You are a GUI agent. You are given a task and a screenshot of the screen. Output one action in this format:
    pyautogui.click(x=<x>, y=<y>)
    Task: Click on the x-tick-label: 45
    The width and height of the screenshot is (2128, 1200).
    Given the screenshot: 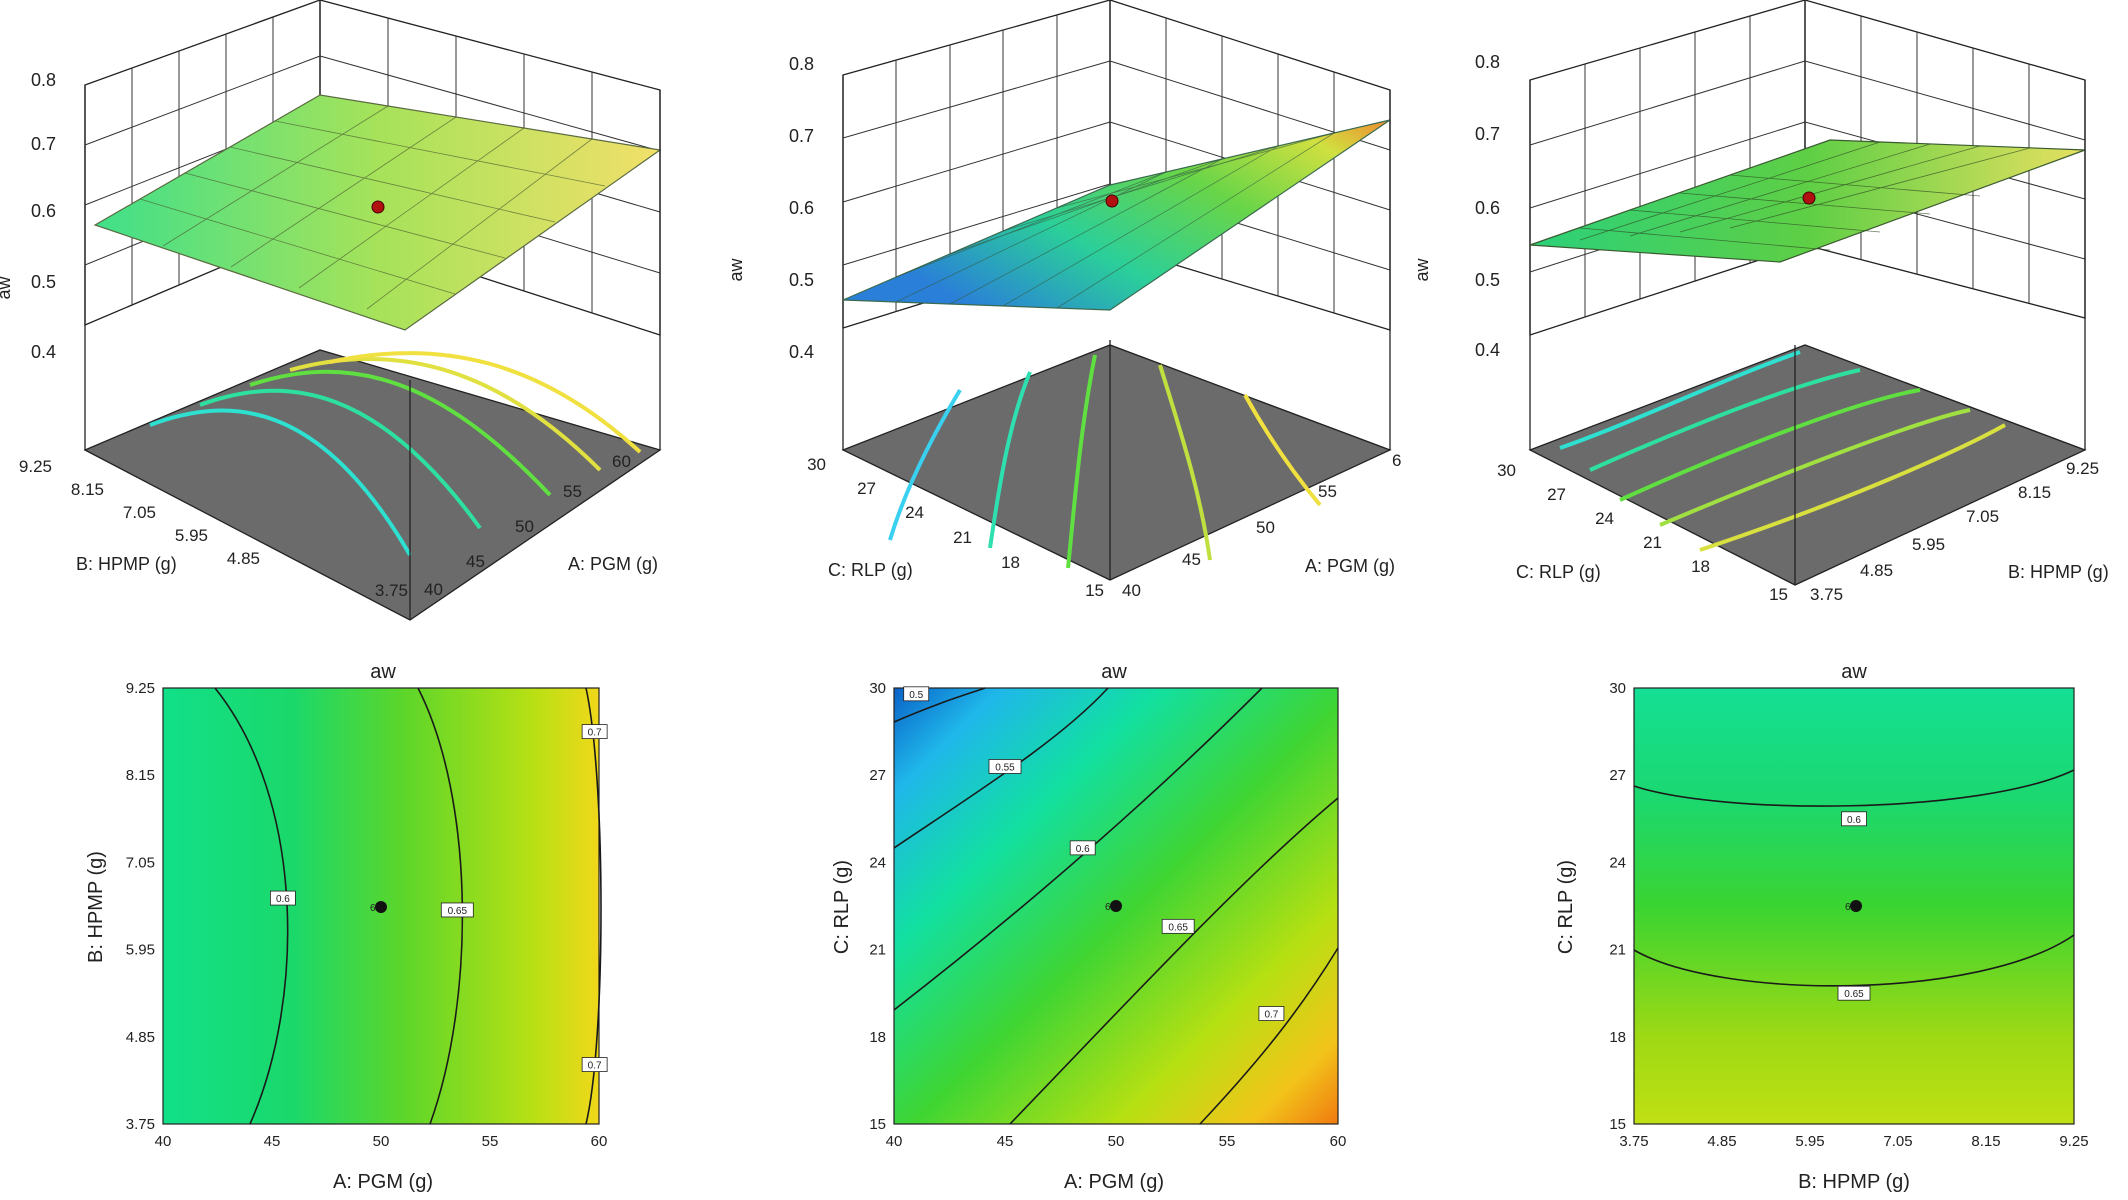 What is the action you would take?
    pyautogui.click(x=1005, y=1141)
    